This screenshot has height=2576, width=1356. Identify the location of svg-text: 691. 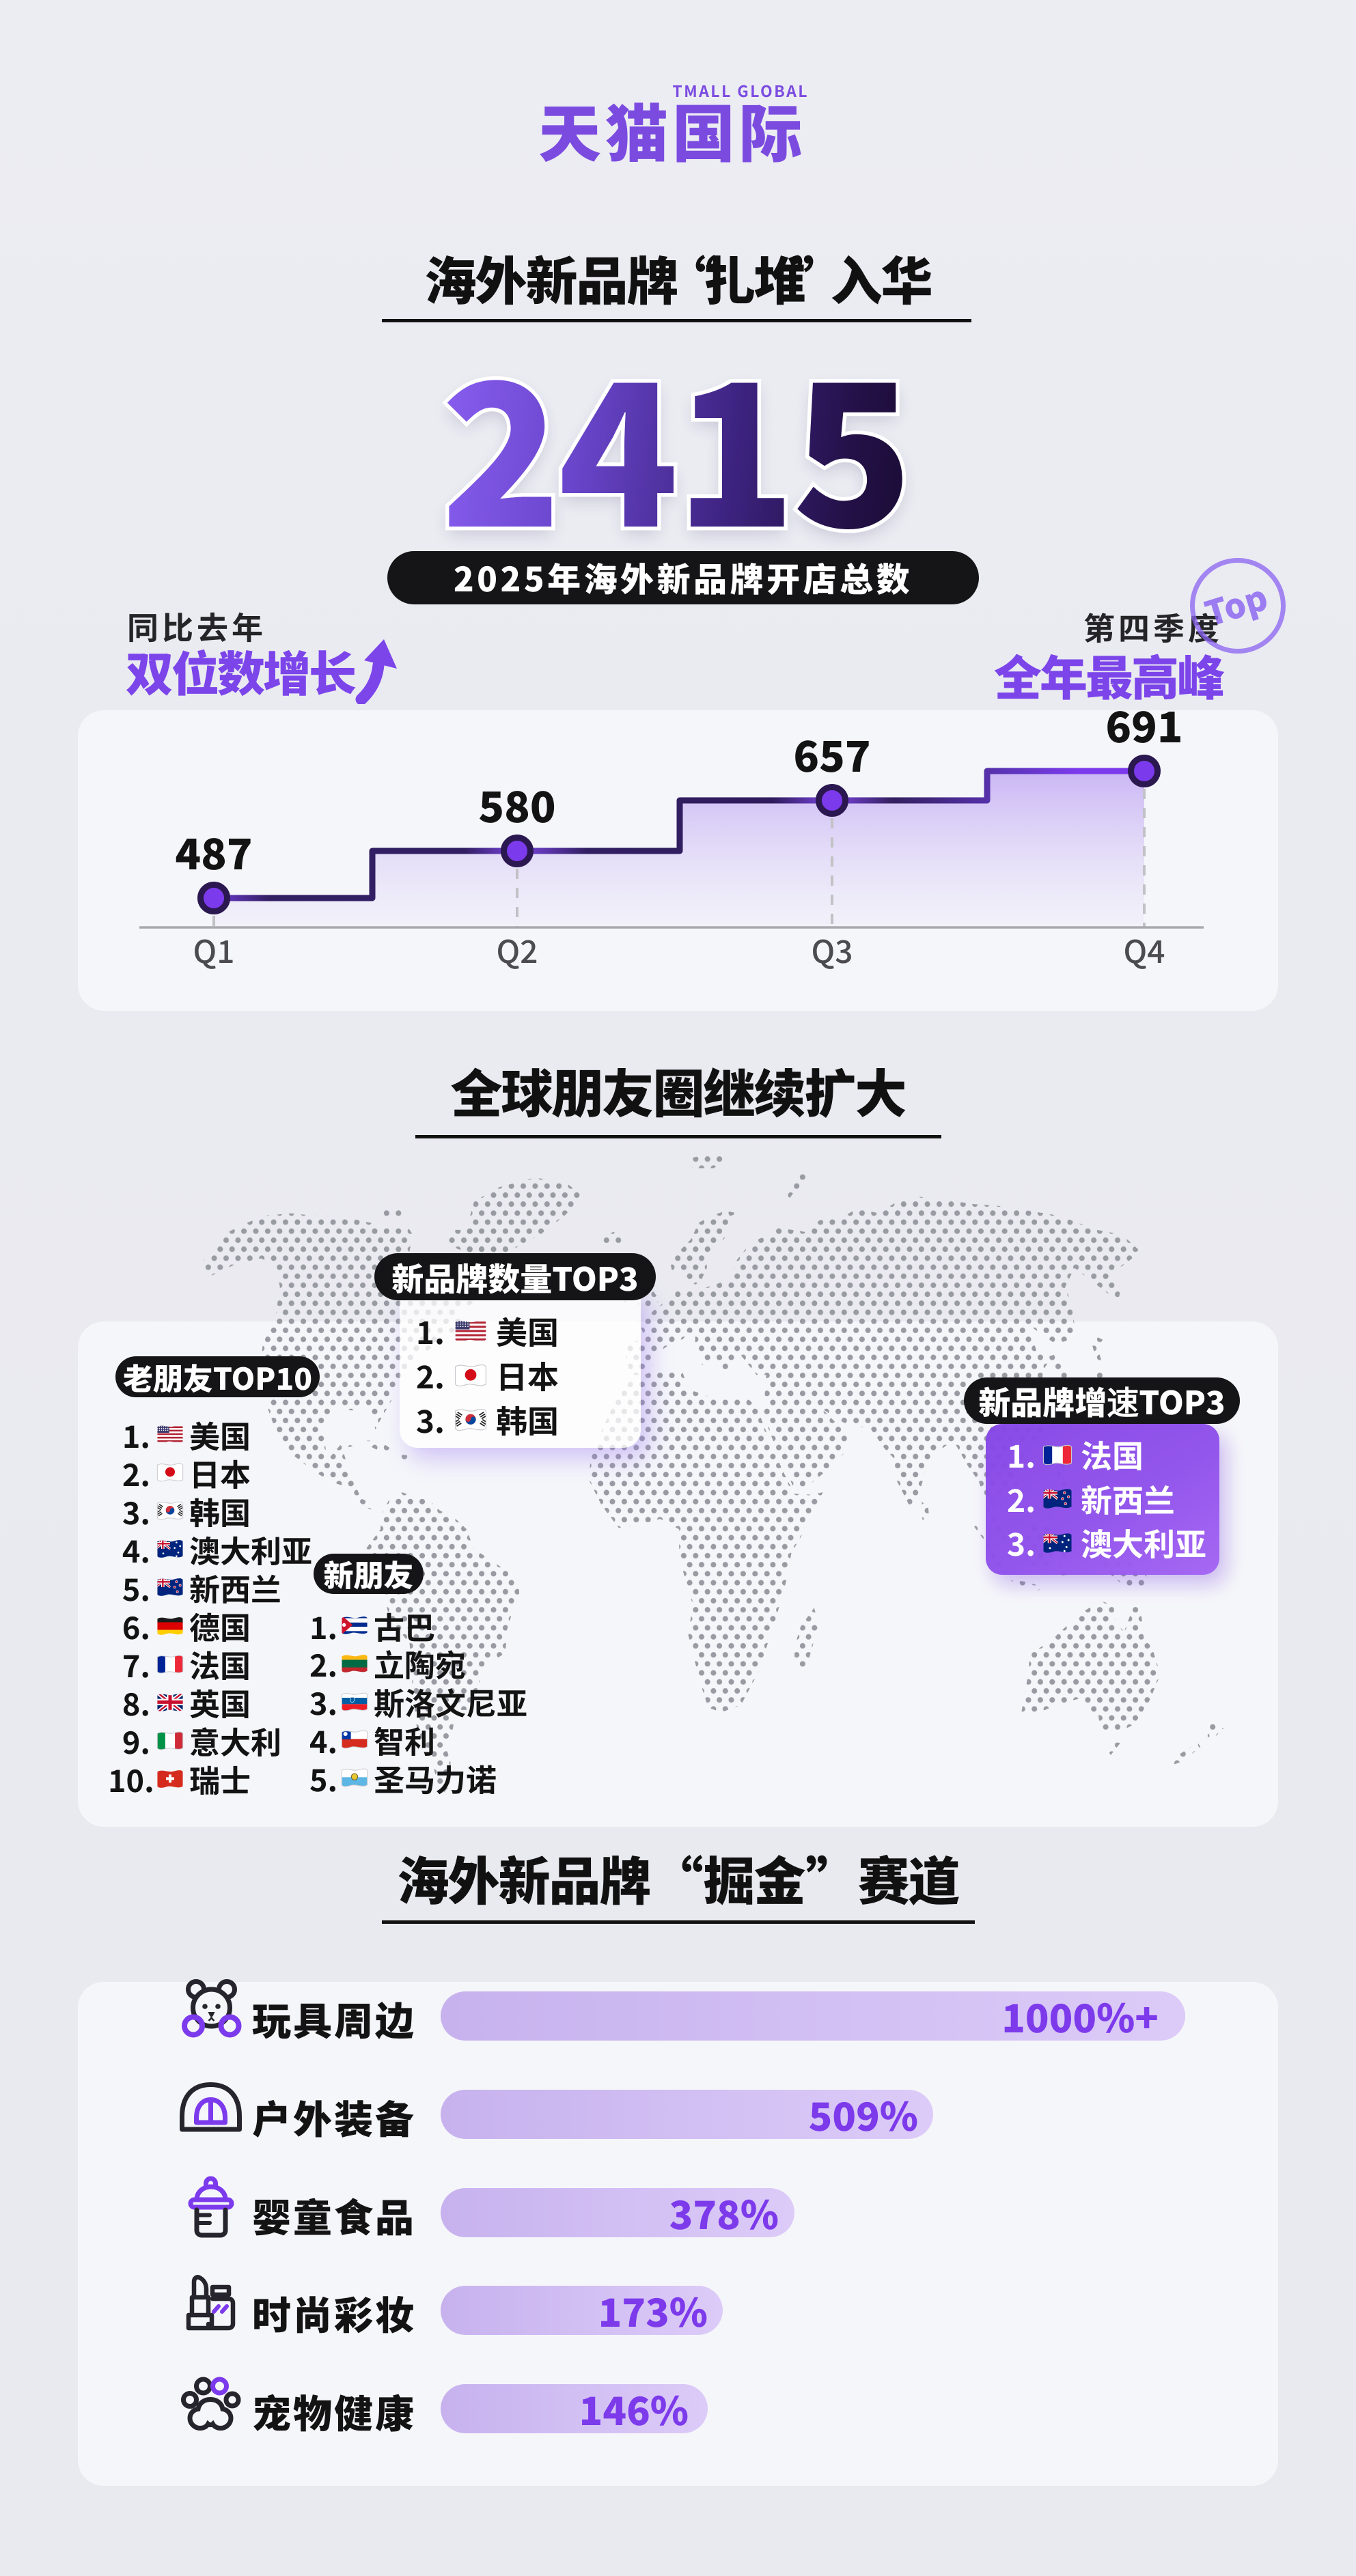
(1143, 726).